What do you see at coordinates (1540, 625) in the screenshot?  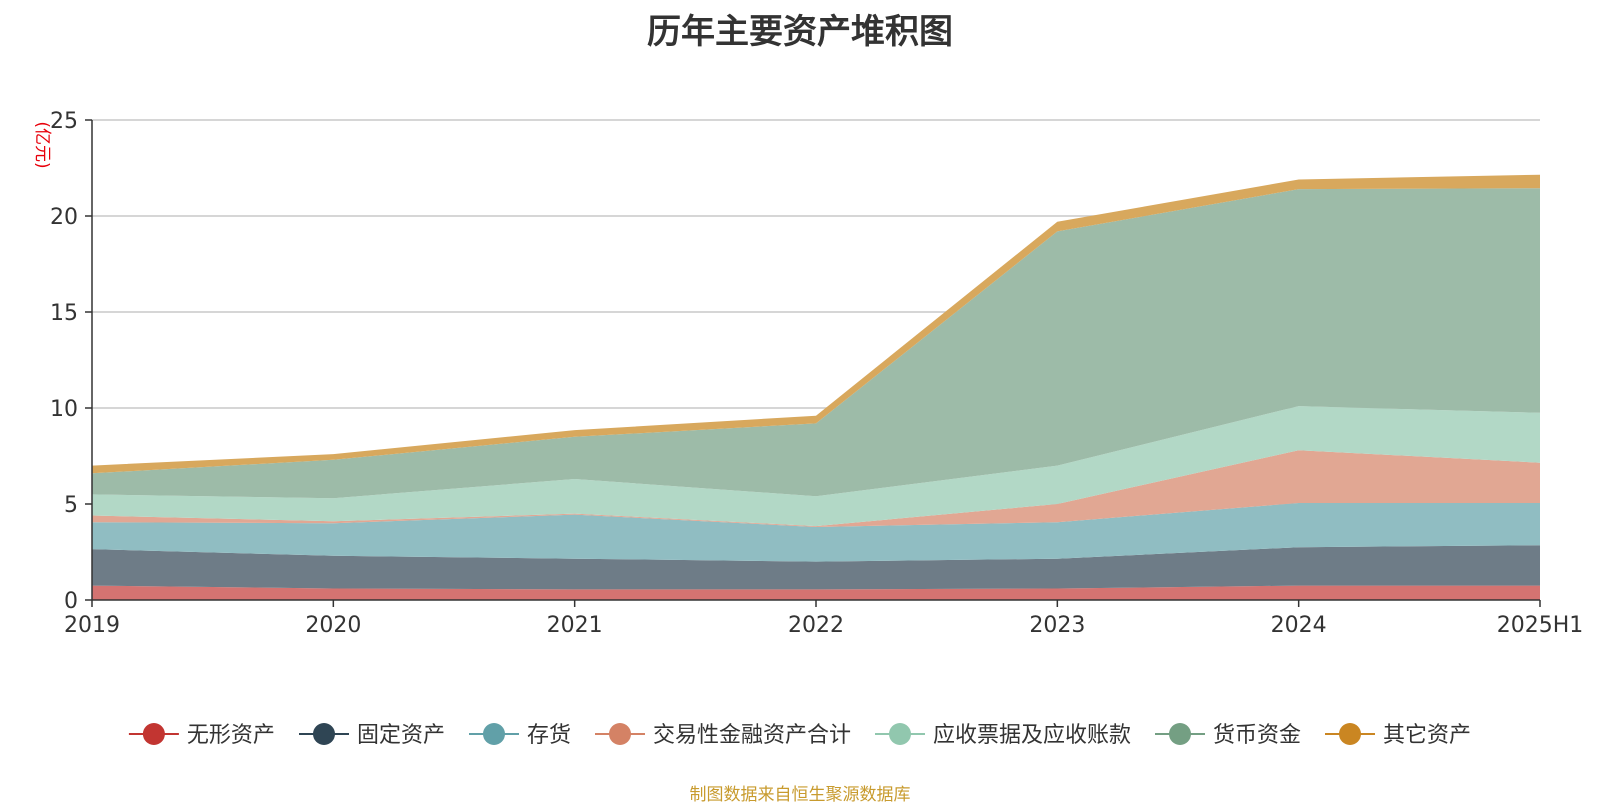 I see `x-tick-label-6: 2025H1` at bounding box center [1540, 625].